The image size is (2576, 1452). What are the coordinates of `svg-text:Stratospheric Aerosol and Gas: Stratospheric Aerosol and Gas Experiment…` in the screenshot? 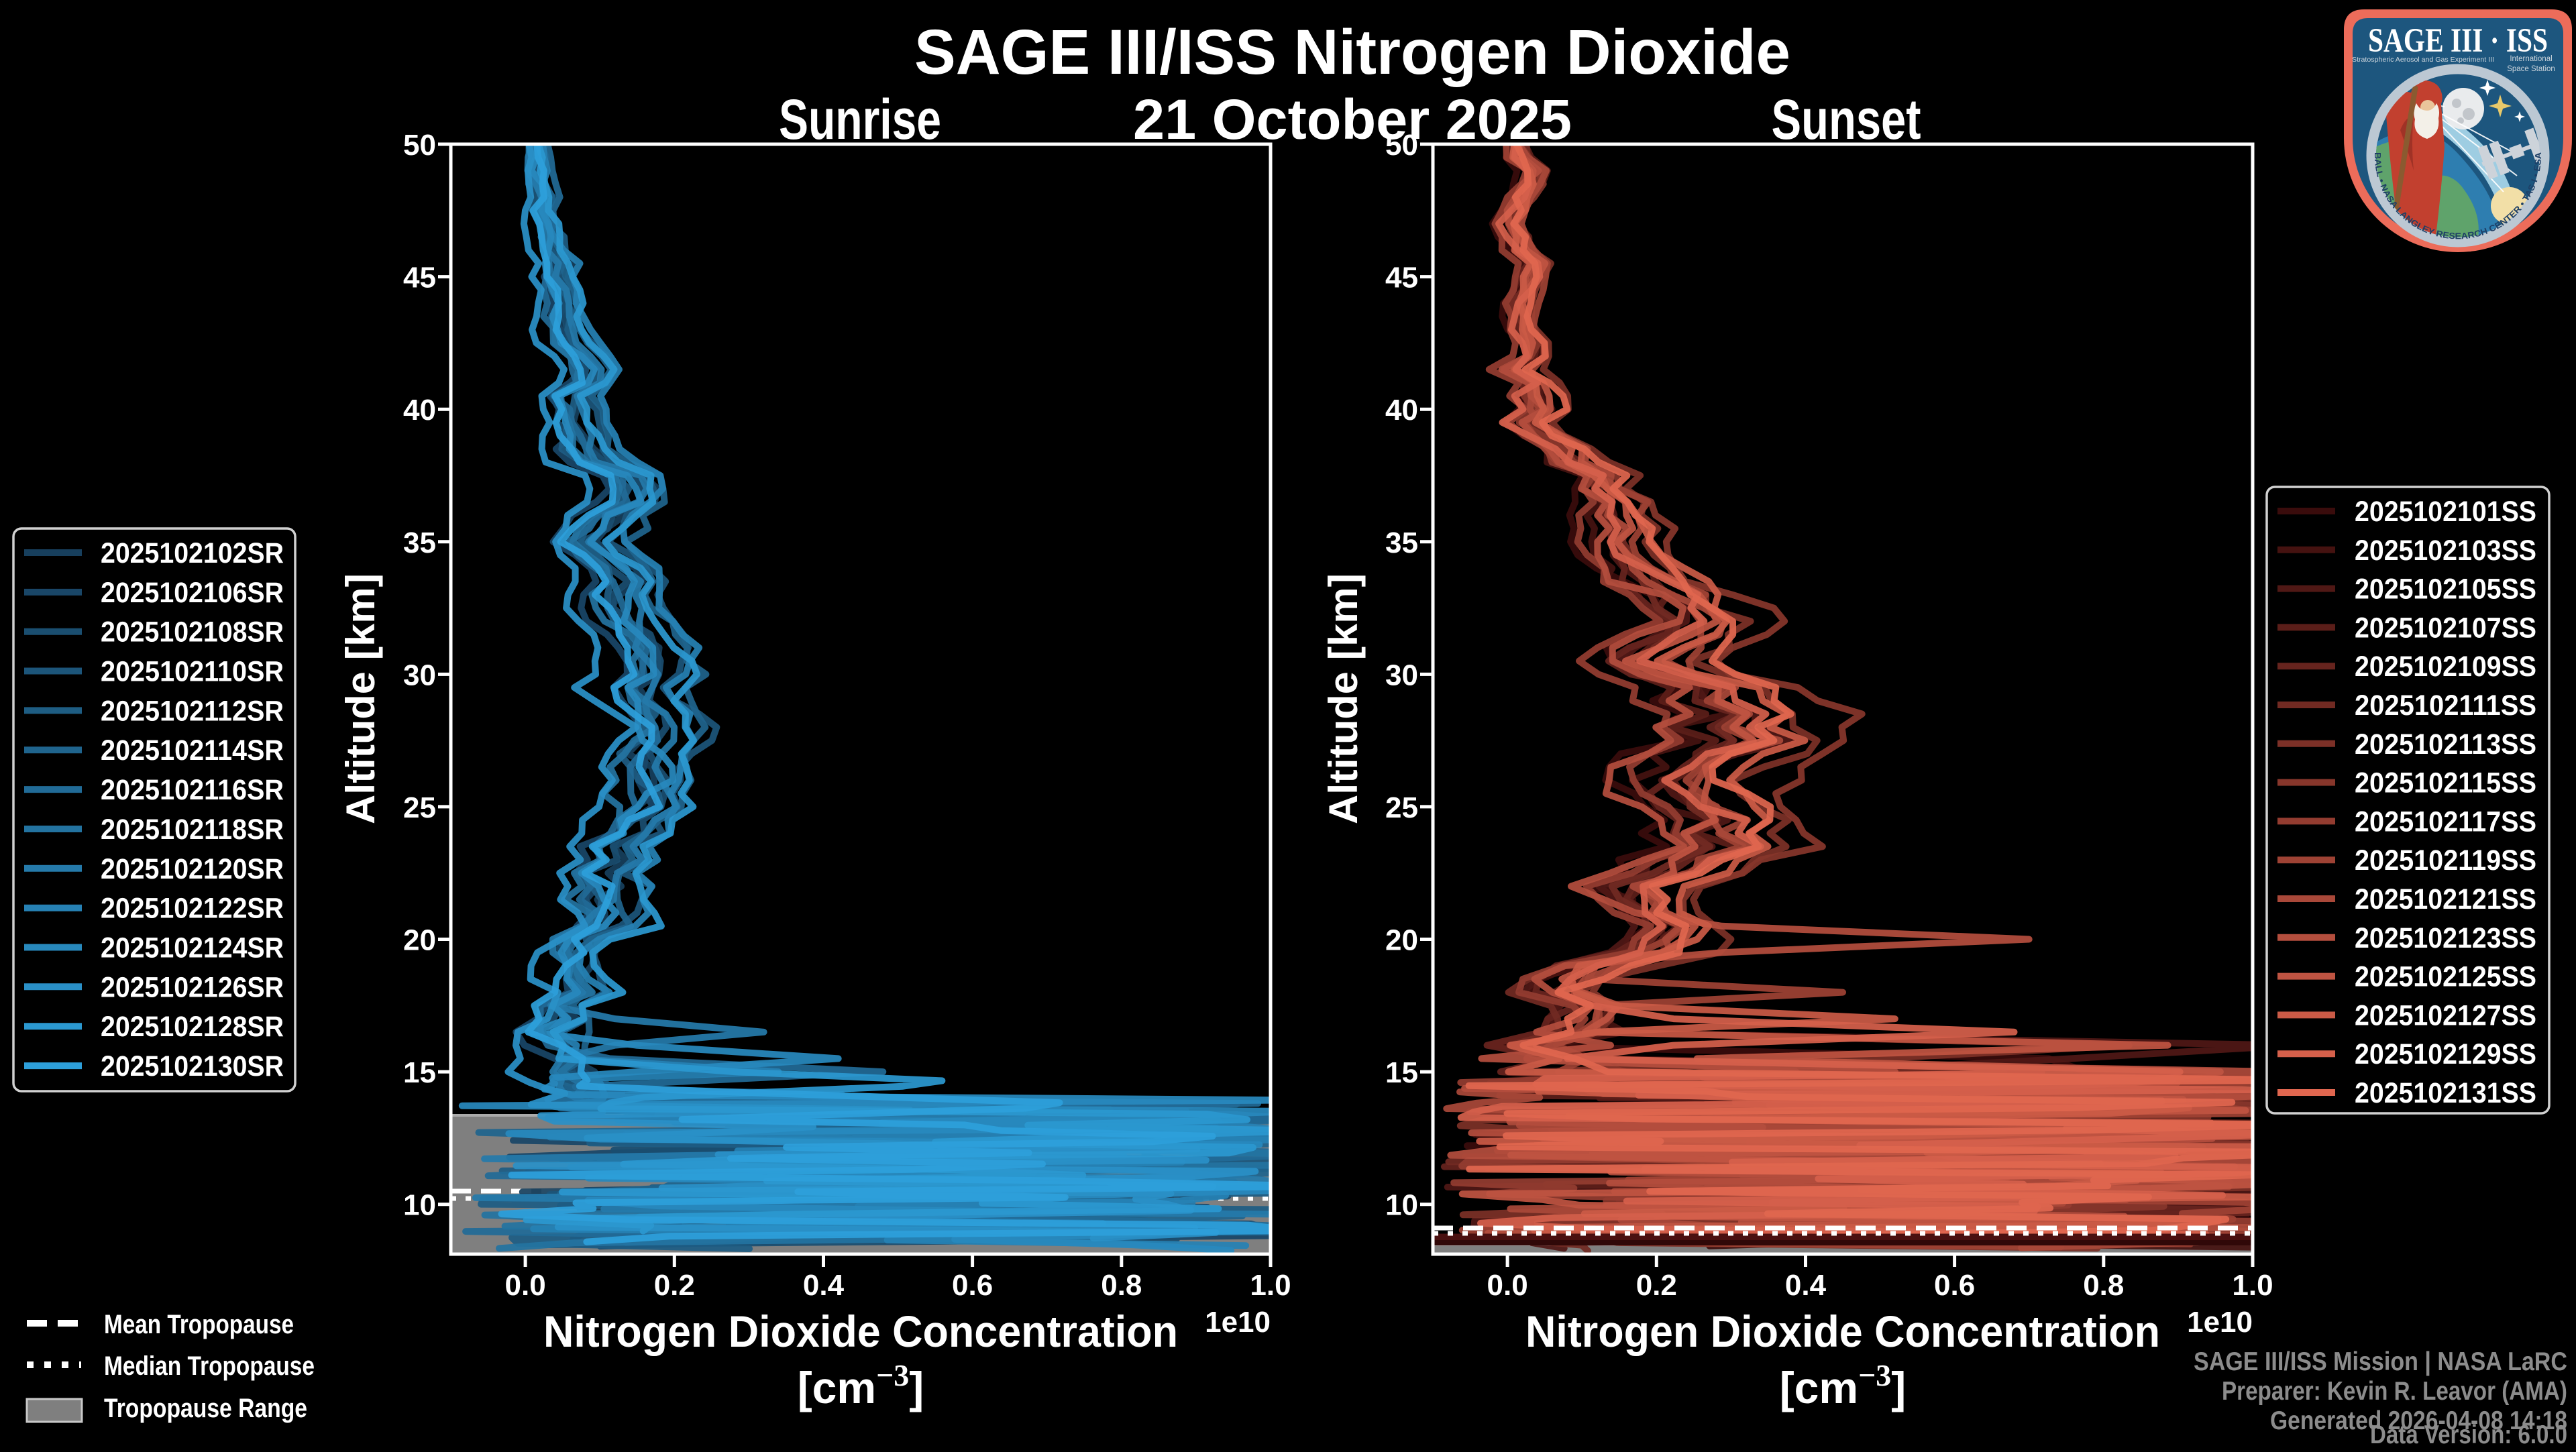 It's located at (2423, 60).